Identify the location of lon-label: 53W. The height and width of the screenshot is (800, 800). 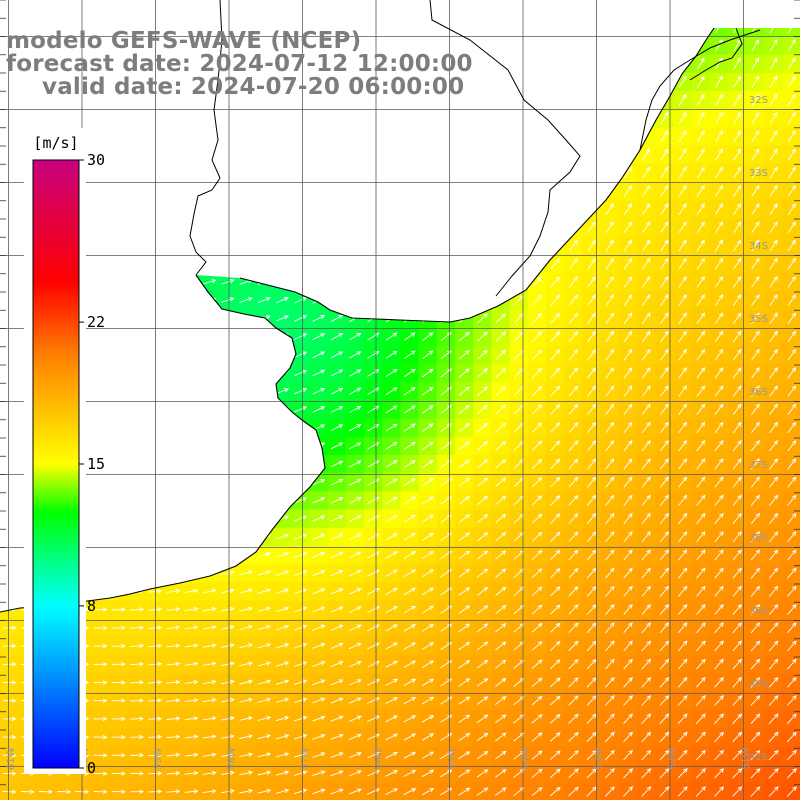
(599, 758).